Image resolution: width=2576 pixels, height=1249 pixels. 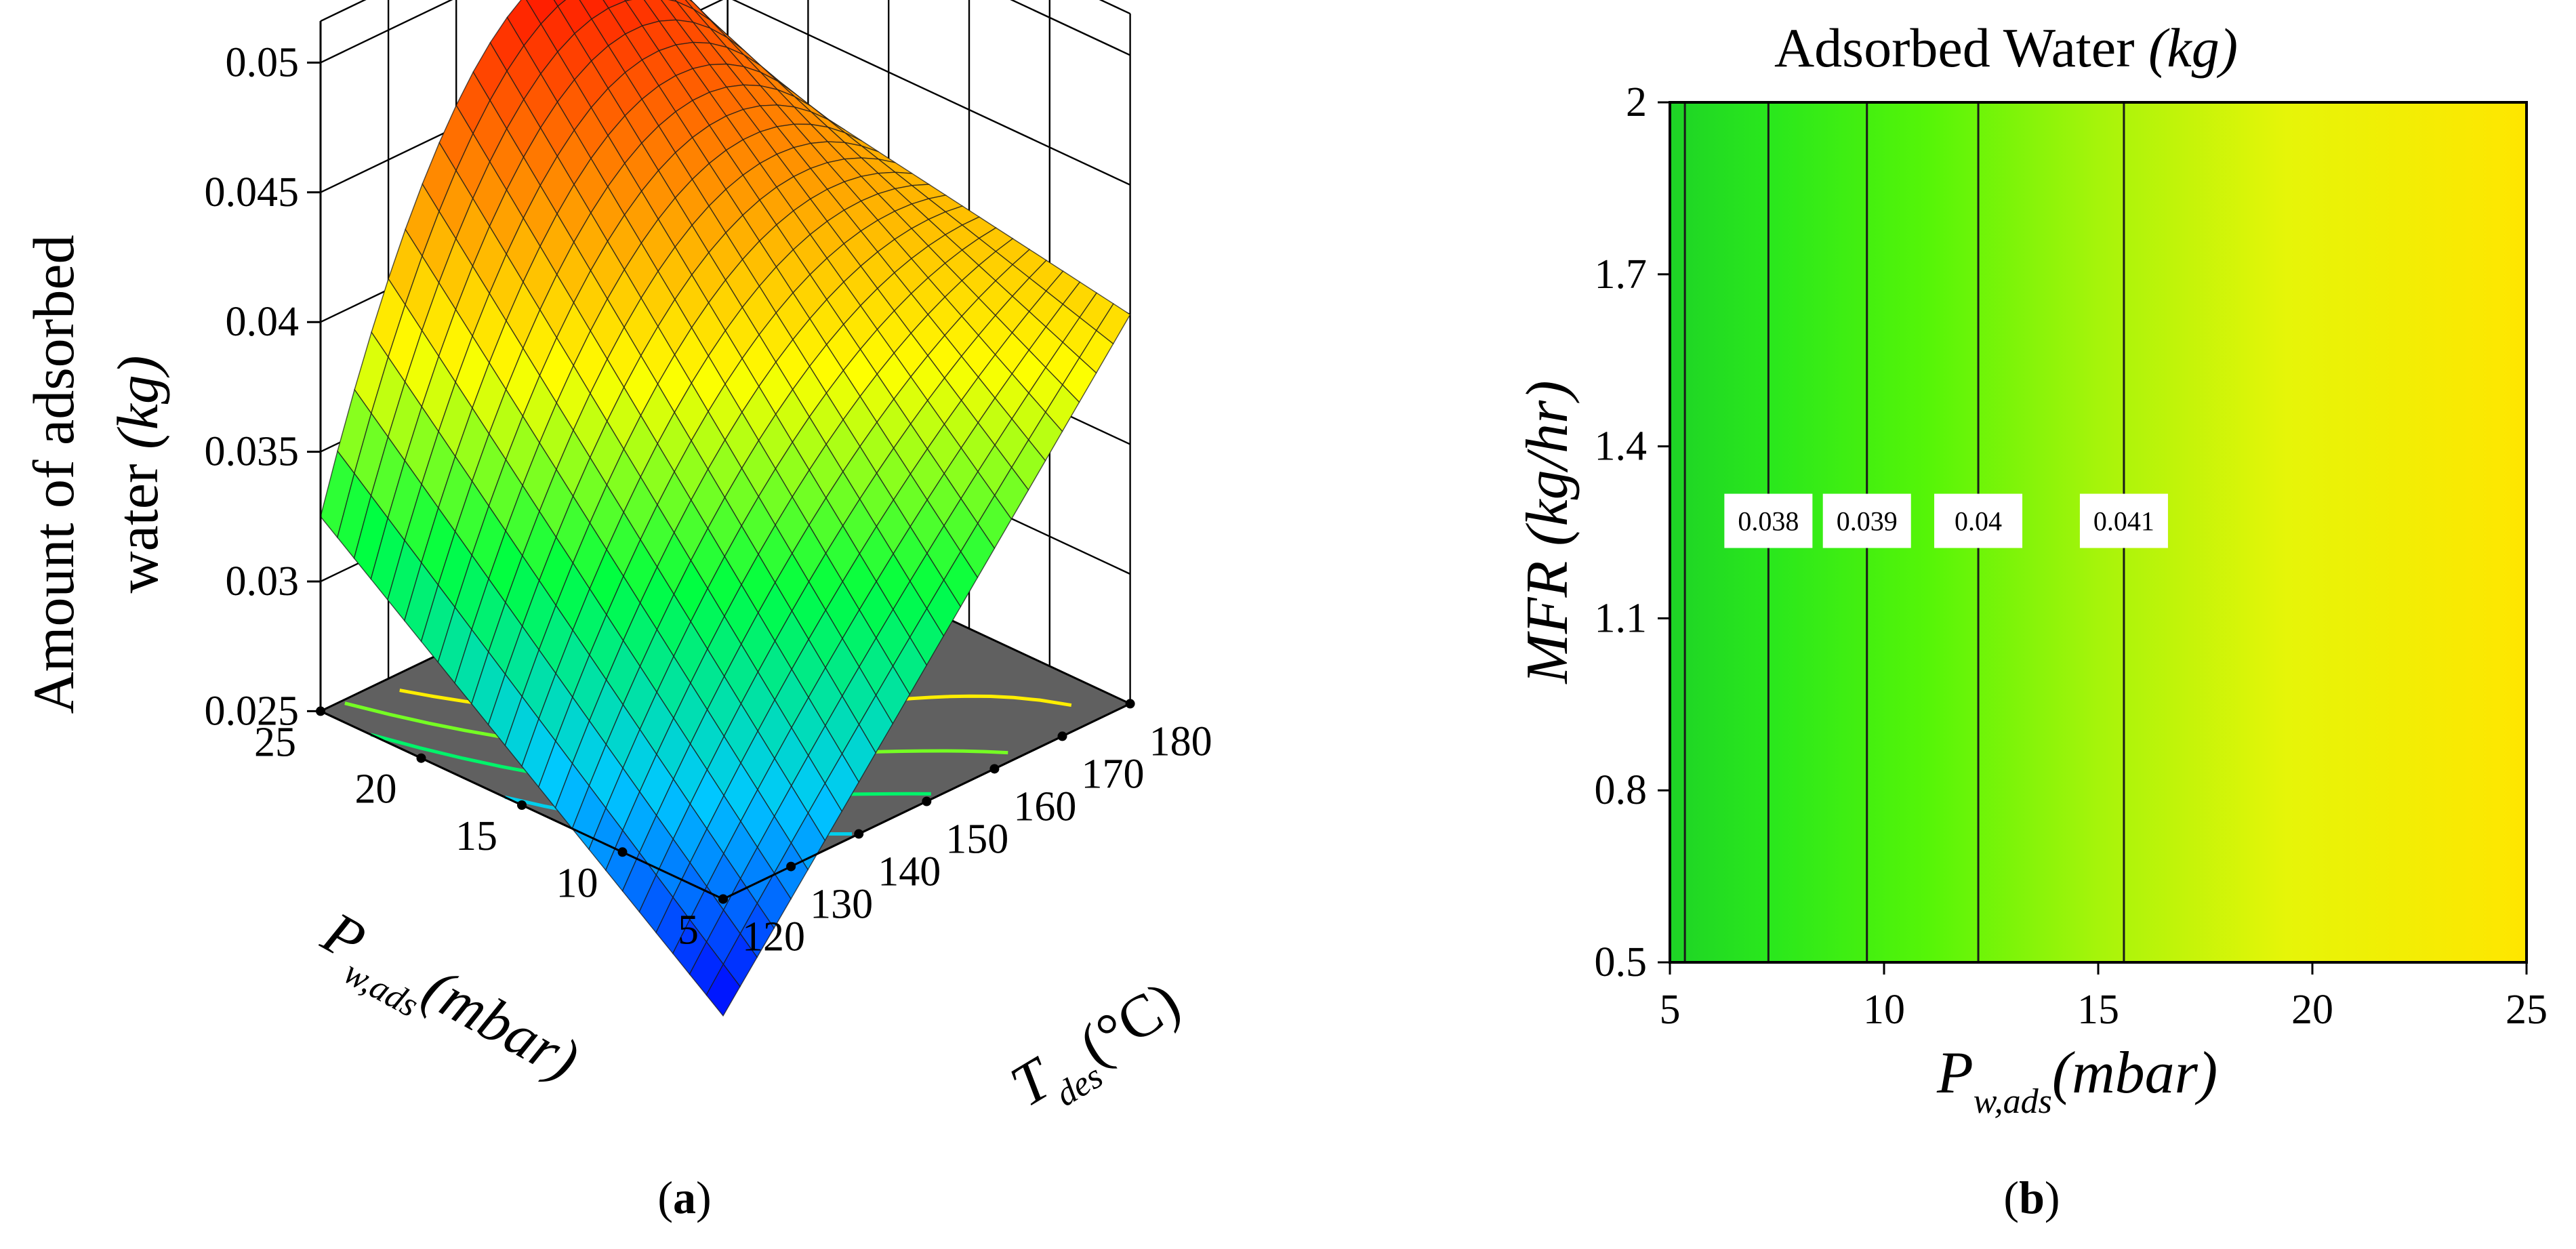 What do you see at coordinates (1621, 790) in the screenshot?
I see `y-tick-label: 0.8` at bounding box center [1621, 790].